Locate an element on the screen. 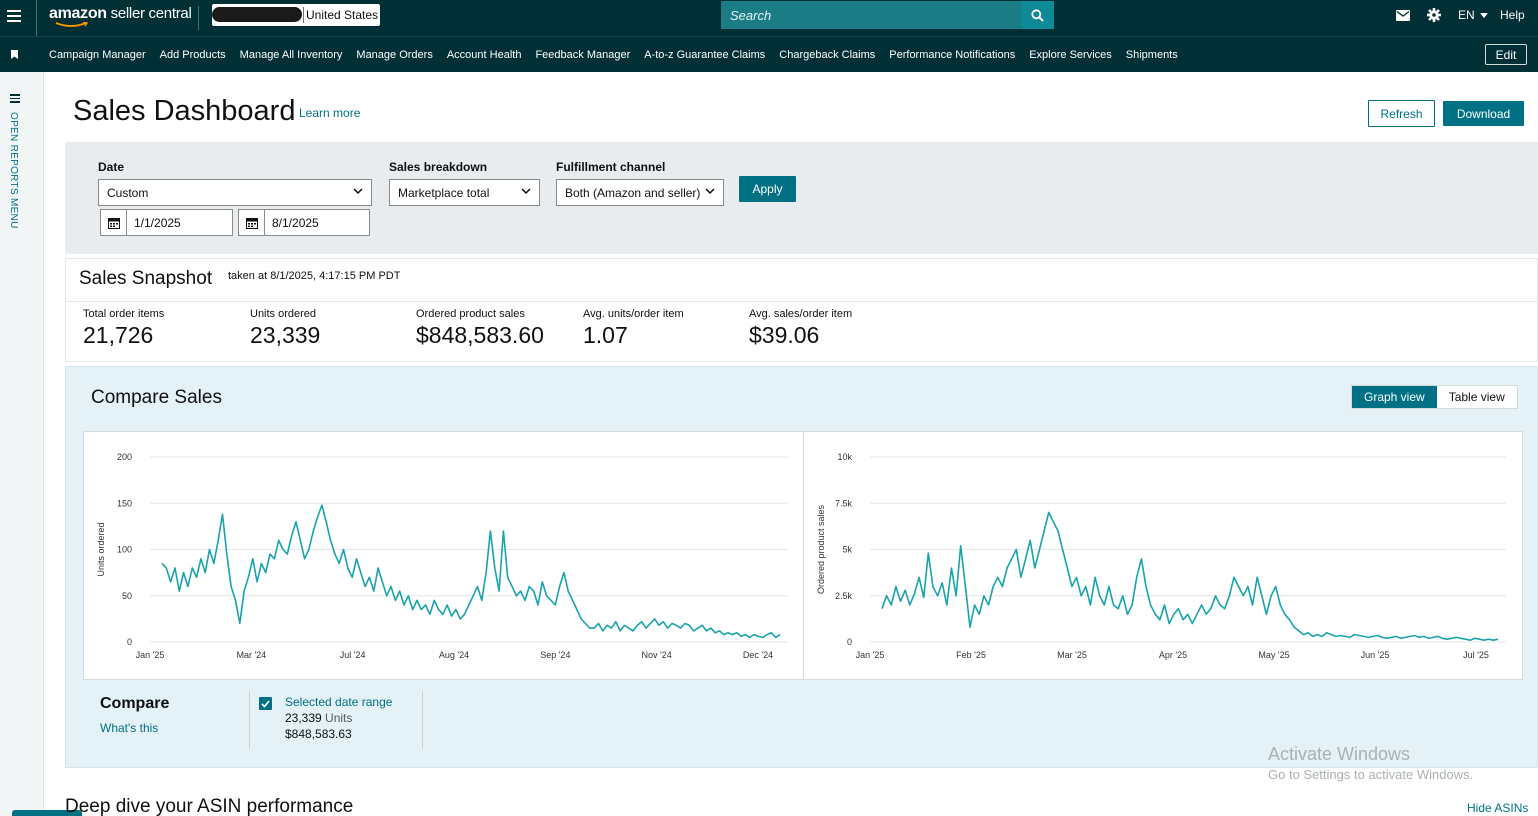 This screenshot has width=1538, height=816. nav-item-manage-orders: Manage Orders is located at coordinates (394, 55).